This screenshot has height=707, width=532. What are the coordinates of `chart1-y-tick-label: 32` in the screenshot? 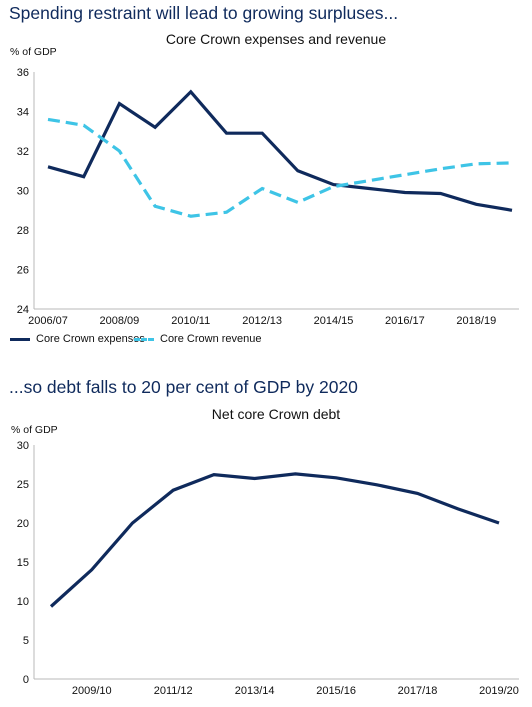 It's located at (23, 152).